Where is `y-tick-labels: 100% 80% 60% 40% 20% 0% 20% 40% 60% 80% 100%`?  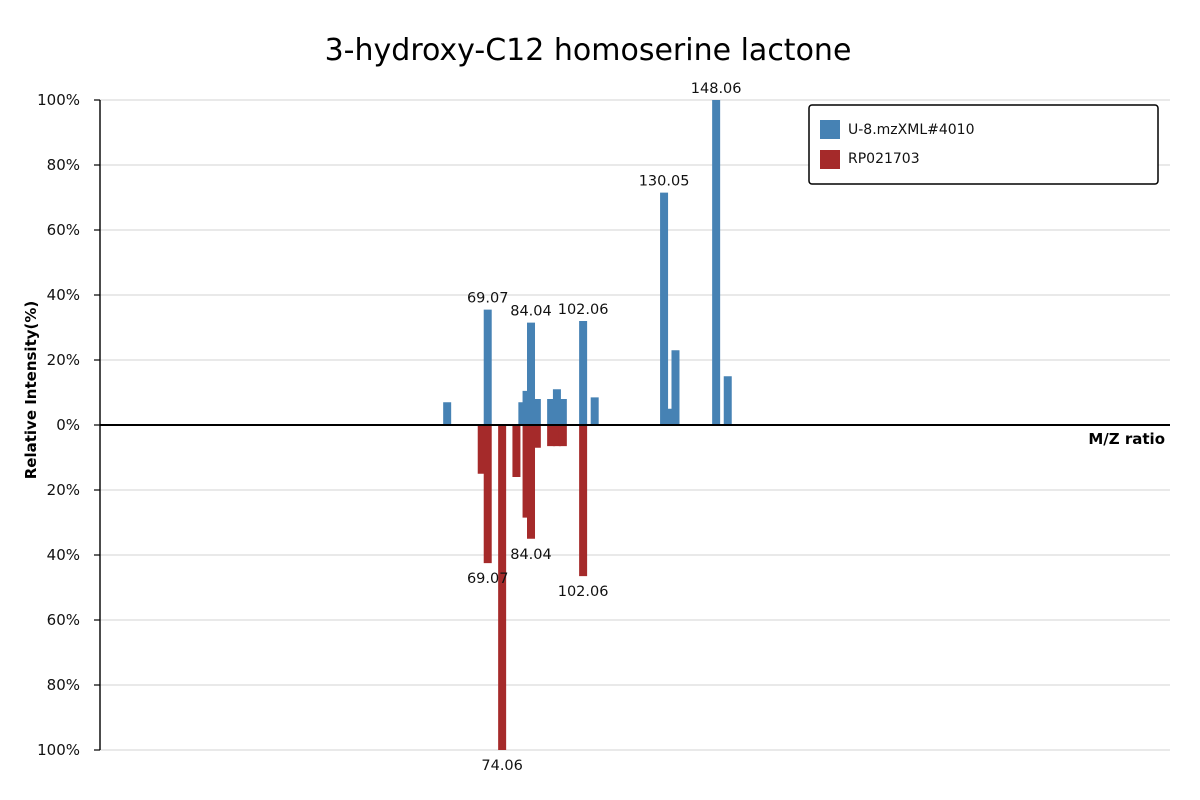 y-tick-labels: 100% 80% 60% 40% 20% 0% 20% 40% 60% 80% 100% is located at coordinates (58, 425).